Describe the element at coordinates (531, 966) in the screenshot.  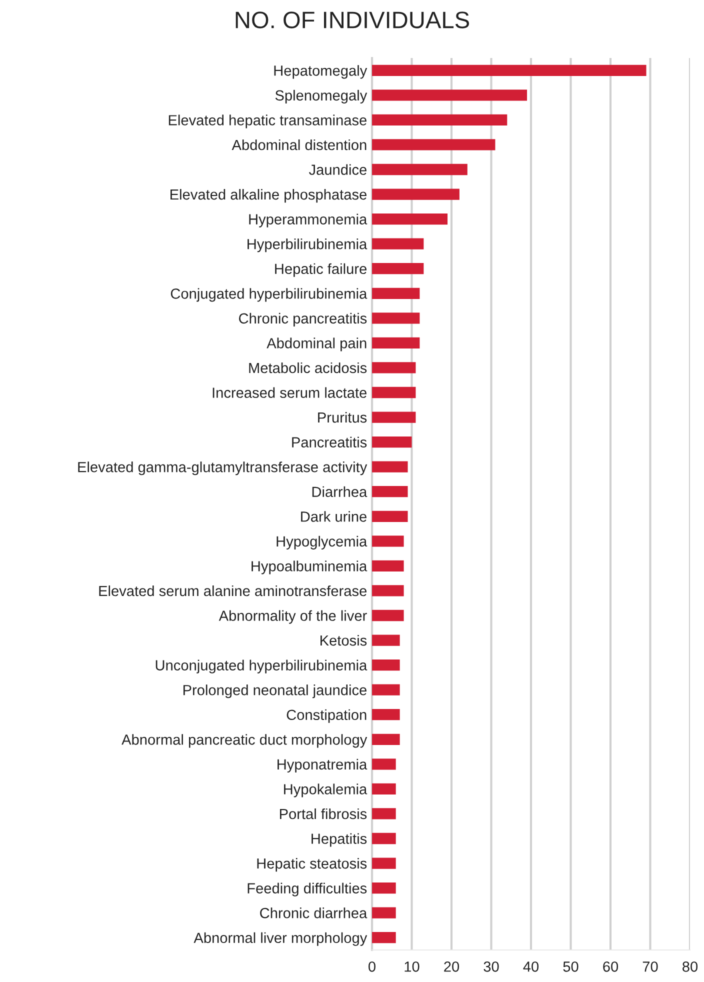
I see `x-tick-label: 40` at that location.